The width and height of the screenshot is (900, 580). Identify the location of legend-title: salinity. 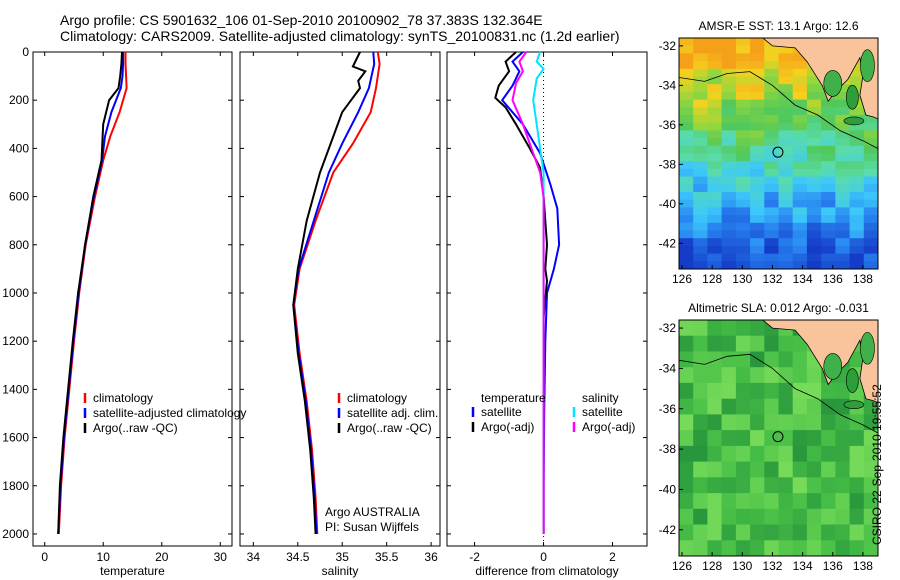
(600, 398).